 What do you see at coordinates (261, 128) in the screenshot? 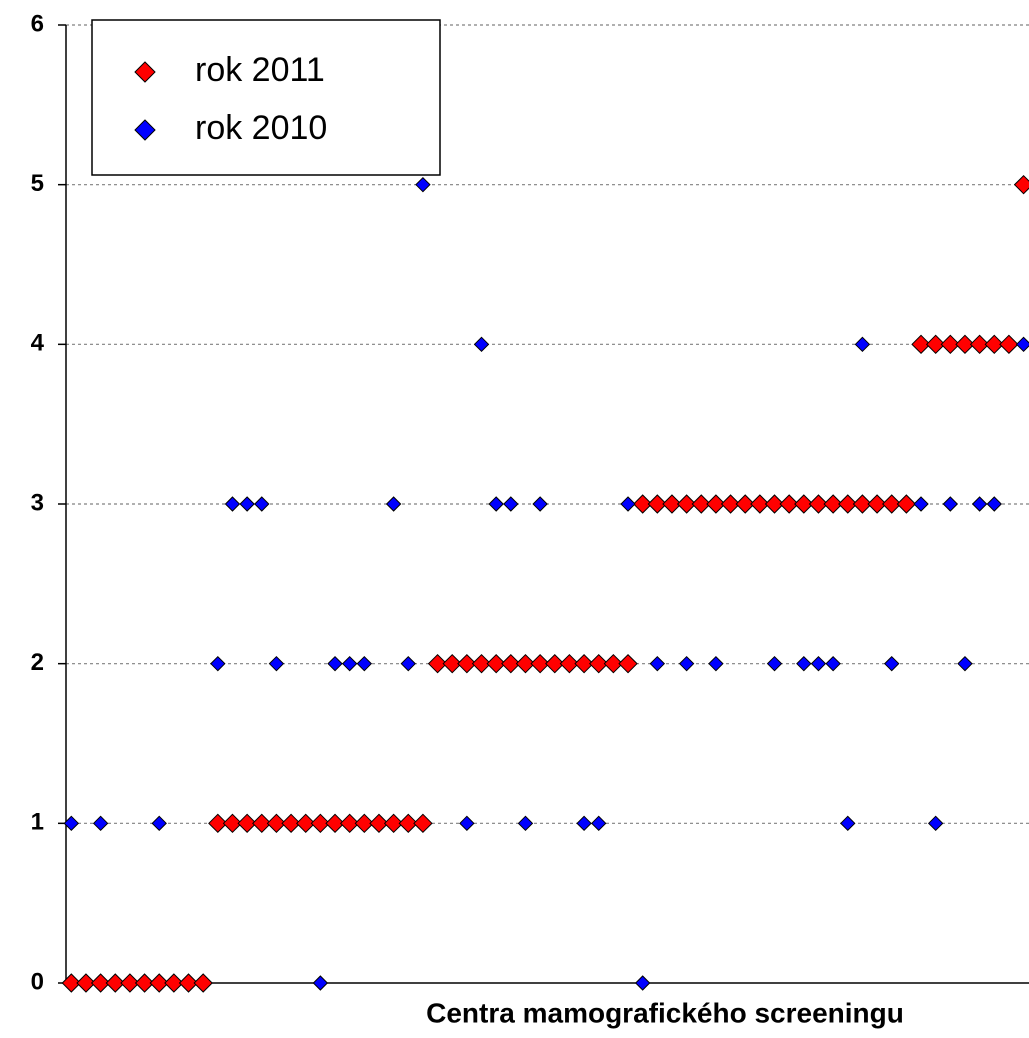
I see `legend-label: rok 2010` at bounding box center [261, 128].